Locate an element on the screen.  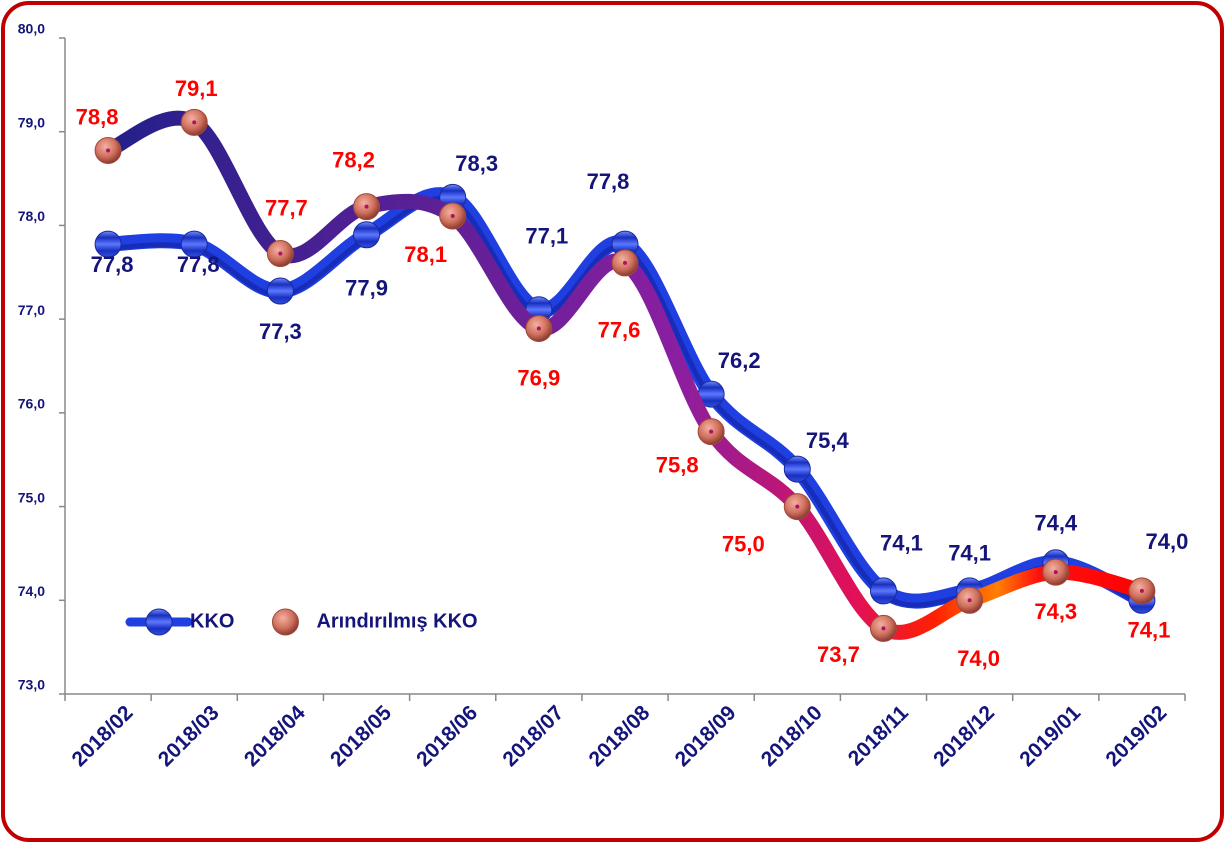
data-label: 78,2 is located at coordinates (353, 159).